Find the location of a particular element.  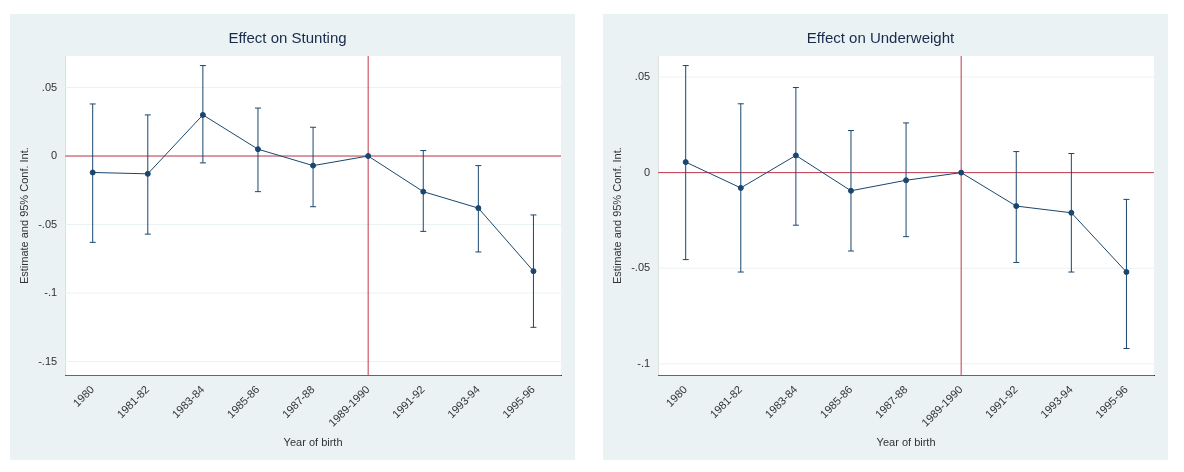

chart-title: Effect on Underweight is located at coordinates (880, 38).